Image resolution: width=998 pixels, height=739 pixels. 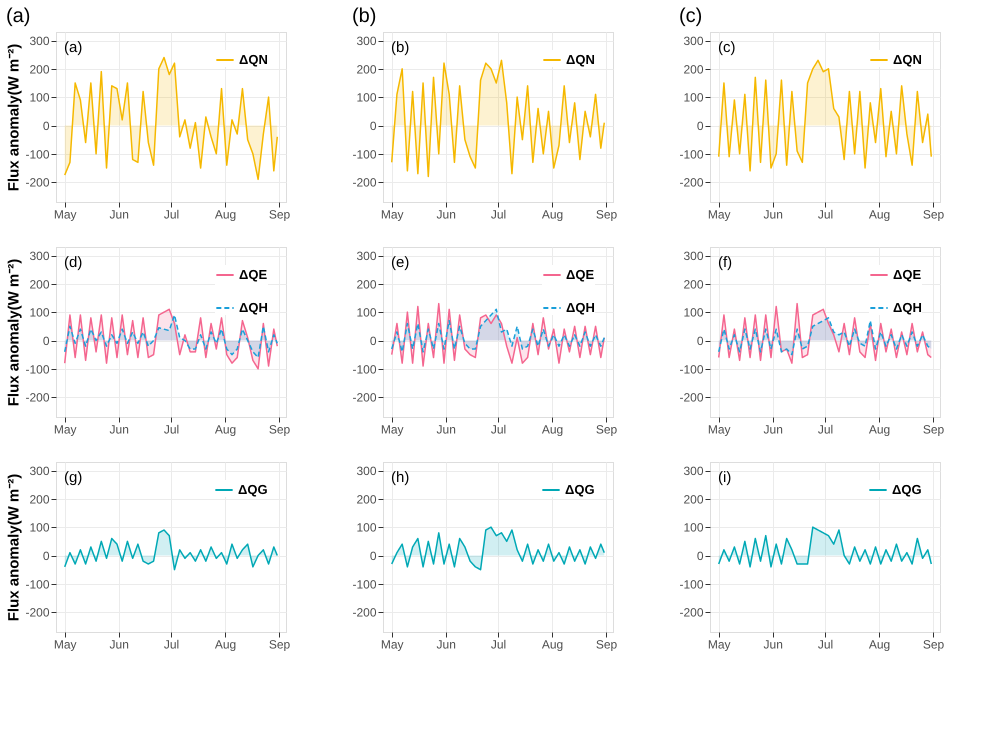 I want to click on annotation: (f), so click(x=725, y=262).